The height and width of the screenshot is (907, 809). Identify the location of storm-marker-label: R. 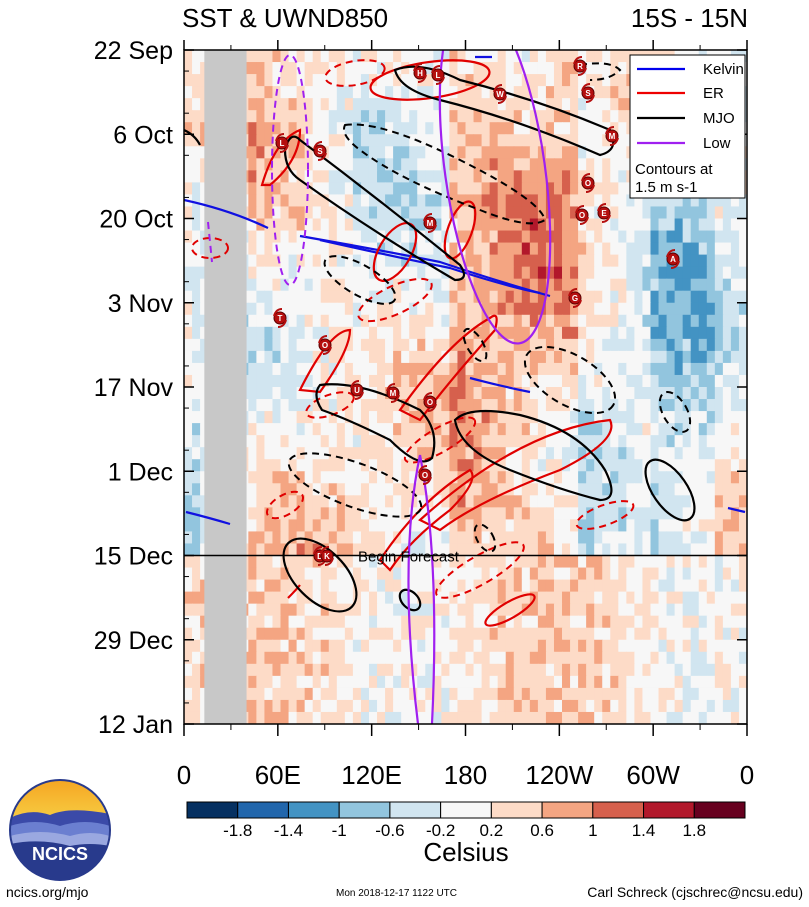
(580, 66).